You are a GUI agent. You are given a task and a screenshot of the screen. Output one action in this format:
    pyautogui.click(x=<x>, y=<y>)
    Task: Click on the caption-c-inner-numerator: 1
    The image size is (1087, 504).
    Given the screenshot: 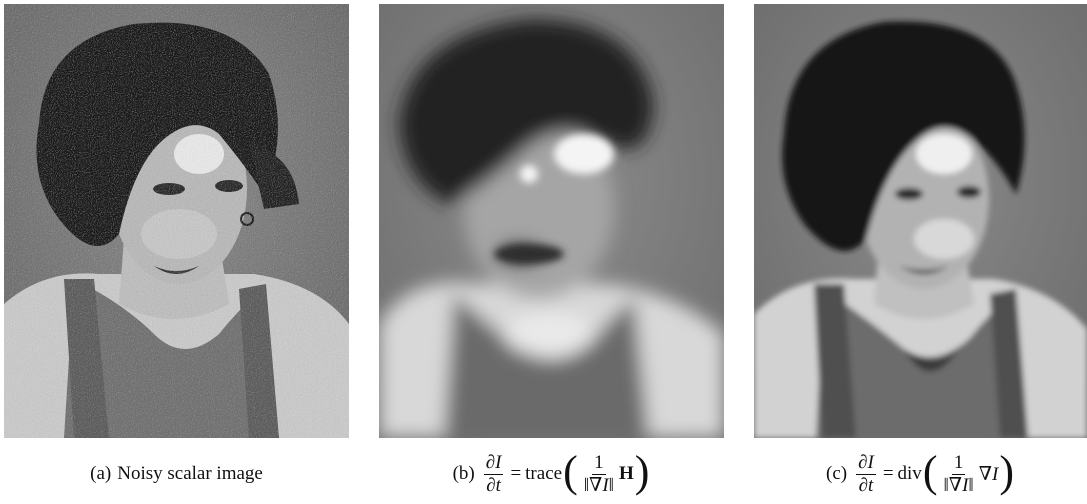 What is the action you would take?
    pyautogui.click(x=958, y=463)
    